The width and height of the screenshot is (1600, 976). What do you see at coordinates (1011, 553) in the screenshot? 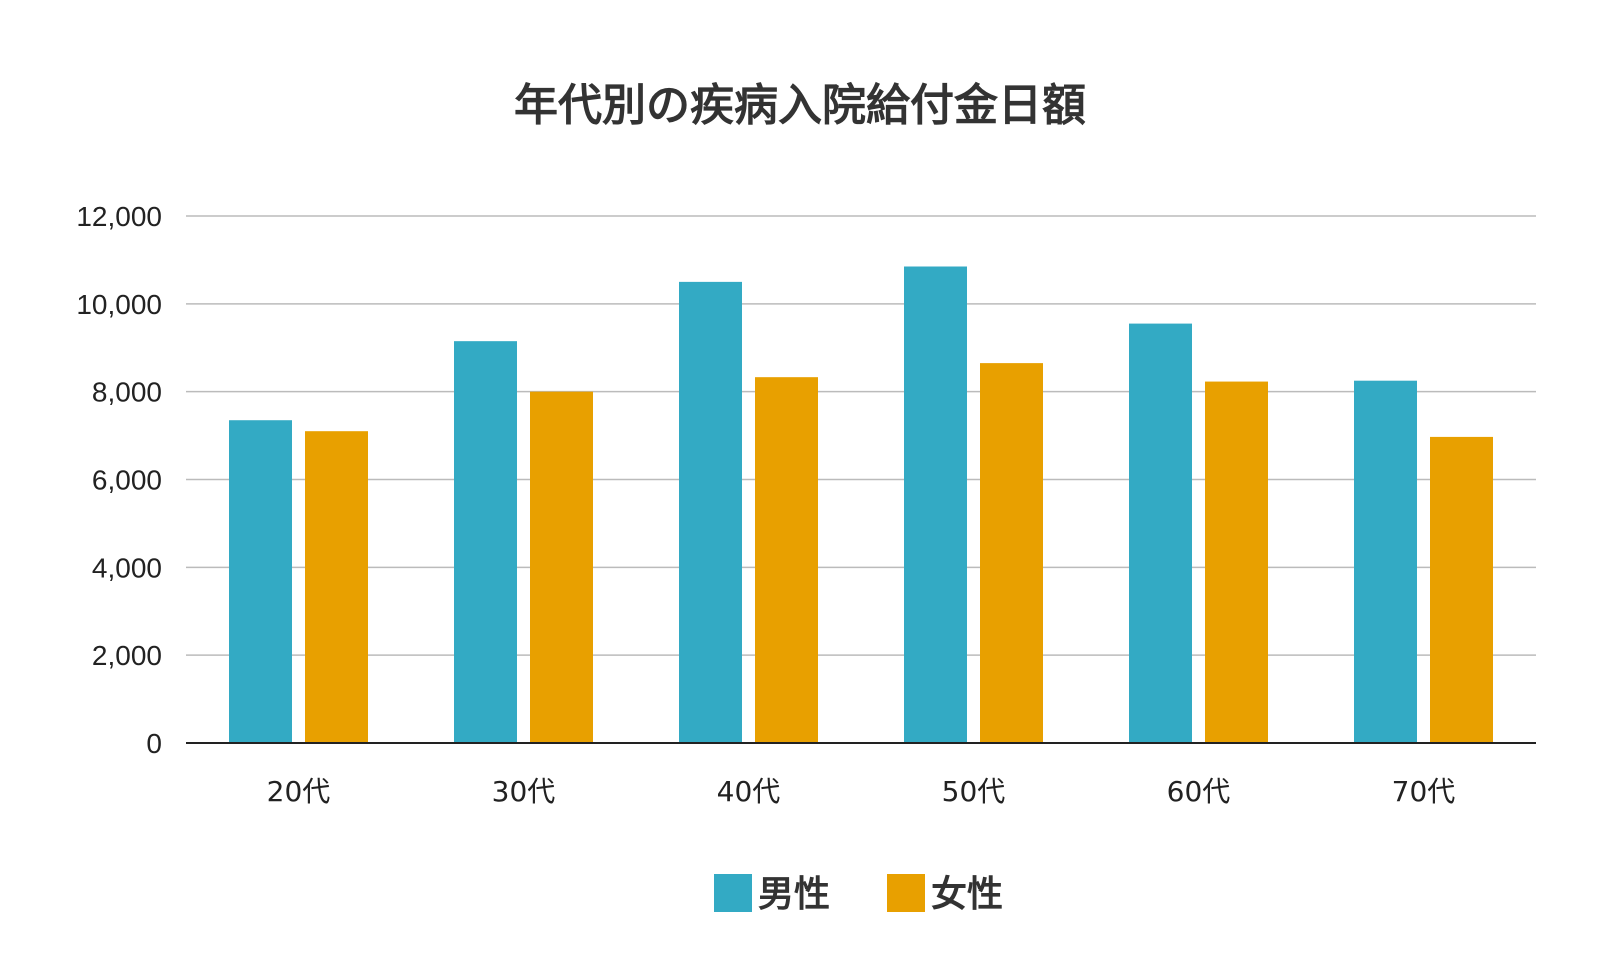
I see `bar-女性-50代` at bounding box center [1011, 553].